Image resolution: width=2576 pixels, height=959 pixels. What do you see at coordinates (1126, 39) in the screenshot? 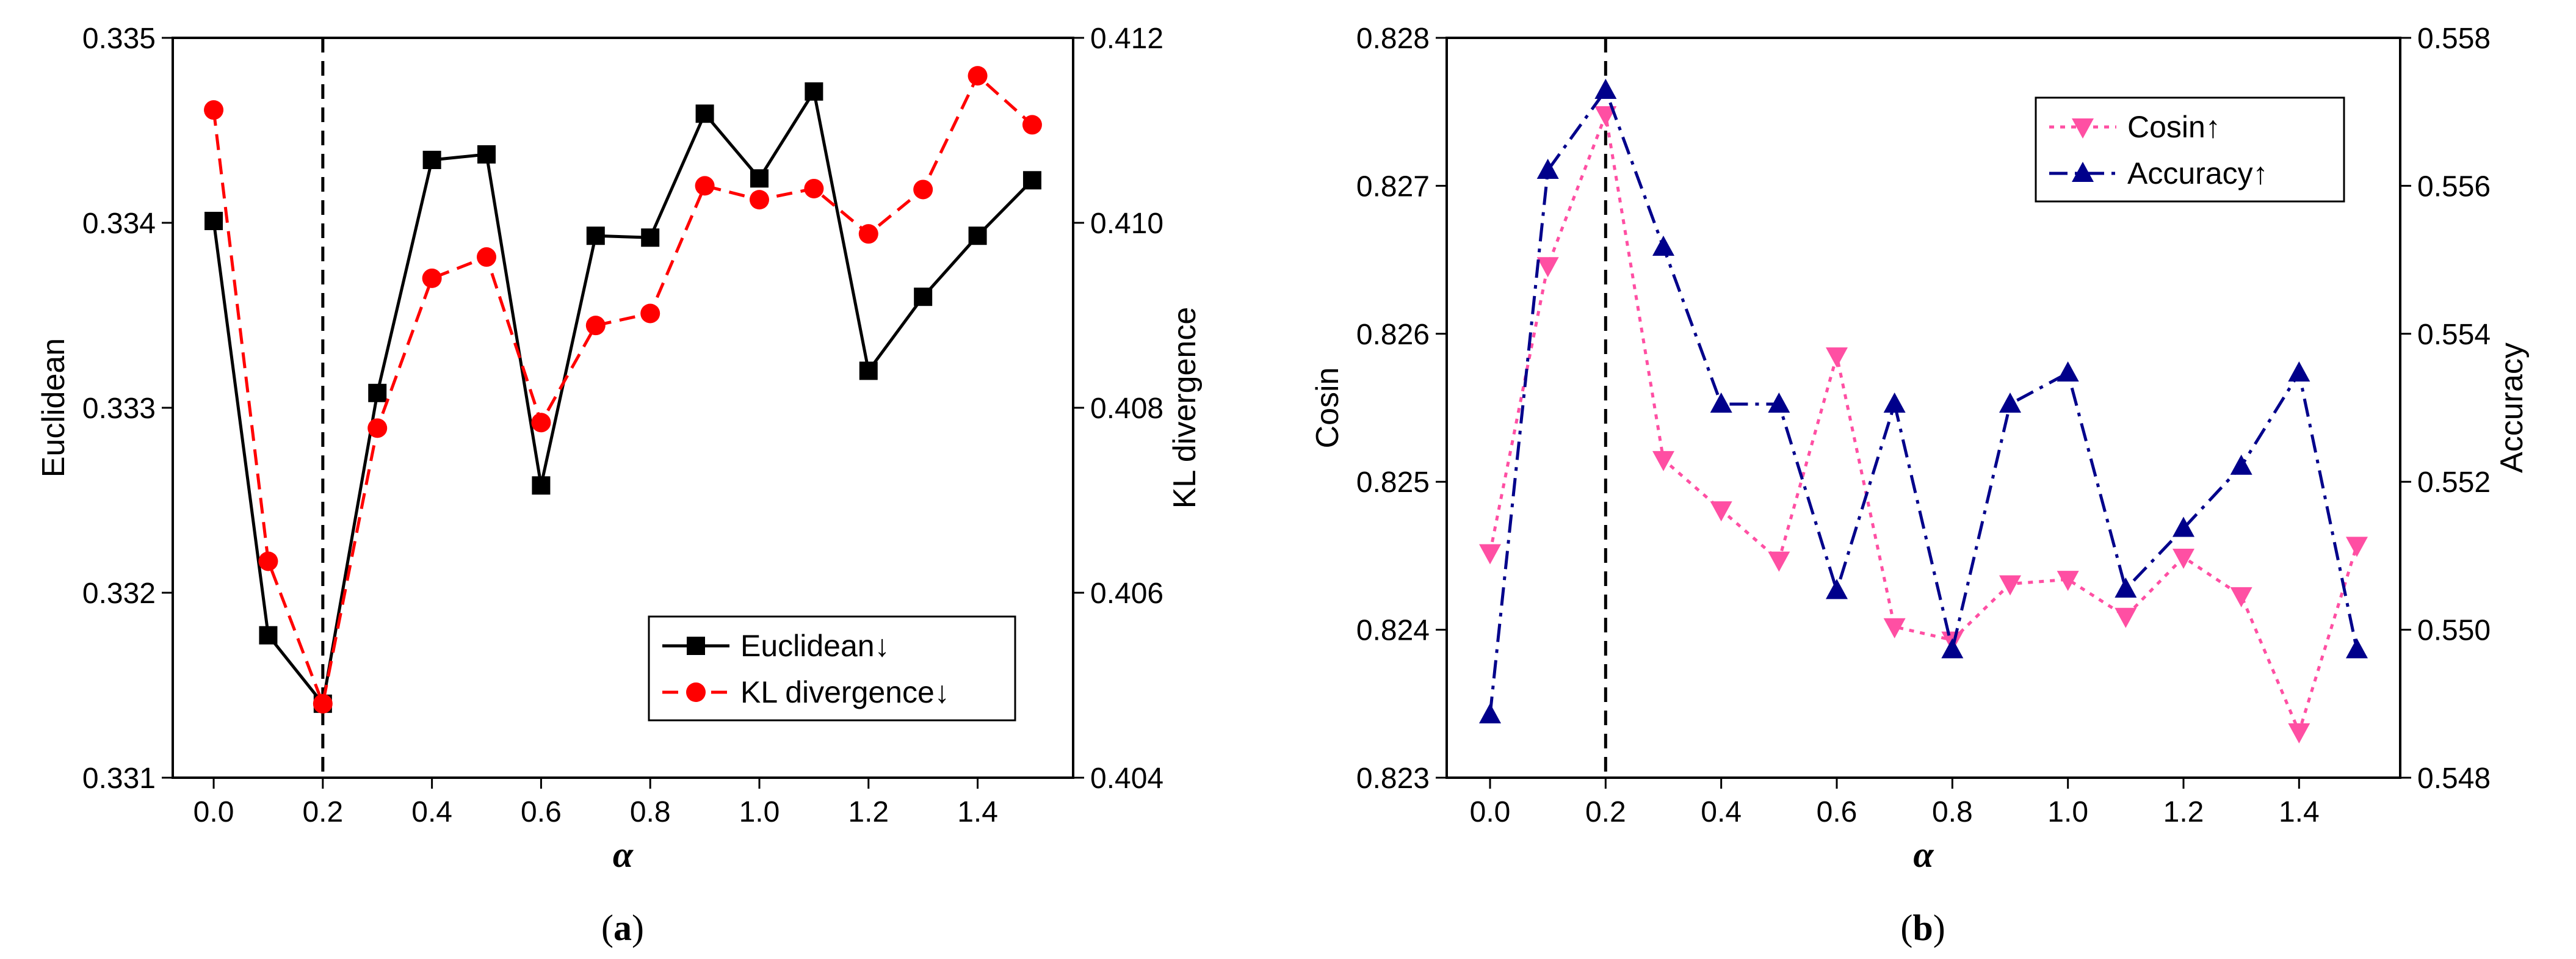
I see `y-right-tick-label: 0.412` at bounding box center [1126, 39].